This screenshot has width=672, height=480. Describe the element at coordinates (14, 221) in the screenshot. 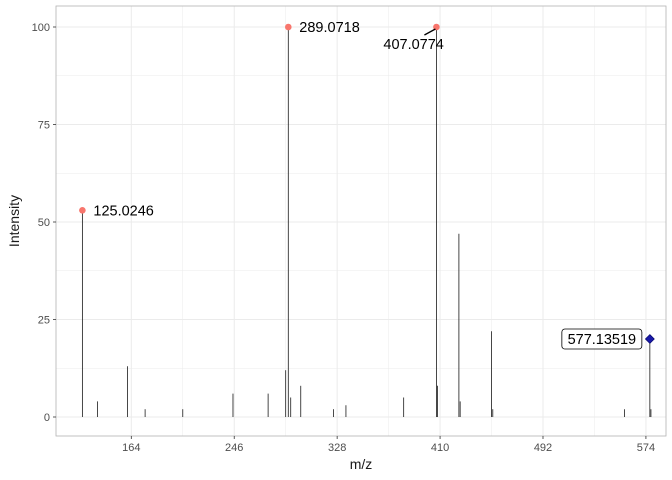

I see `y-axis-title: Intensity` at that location.